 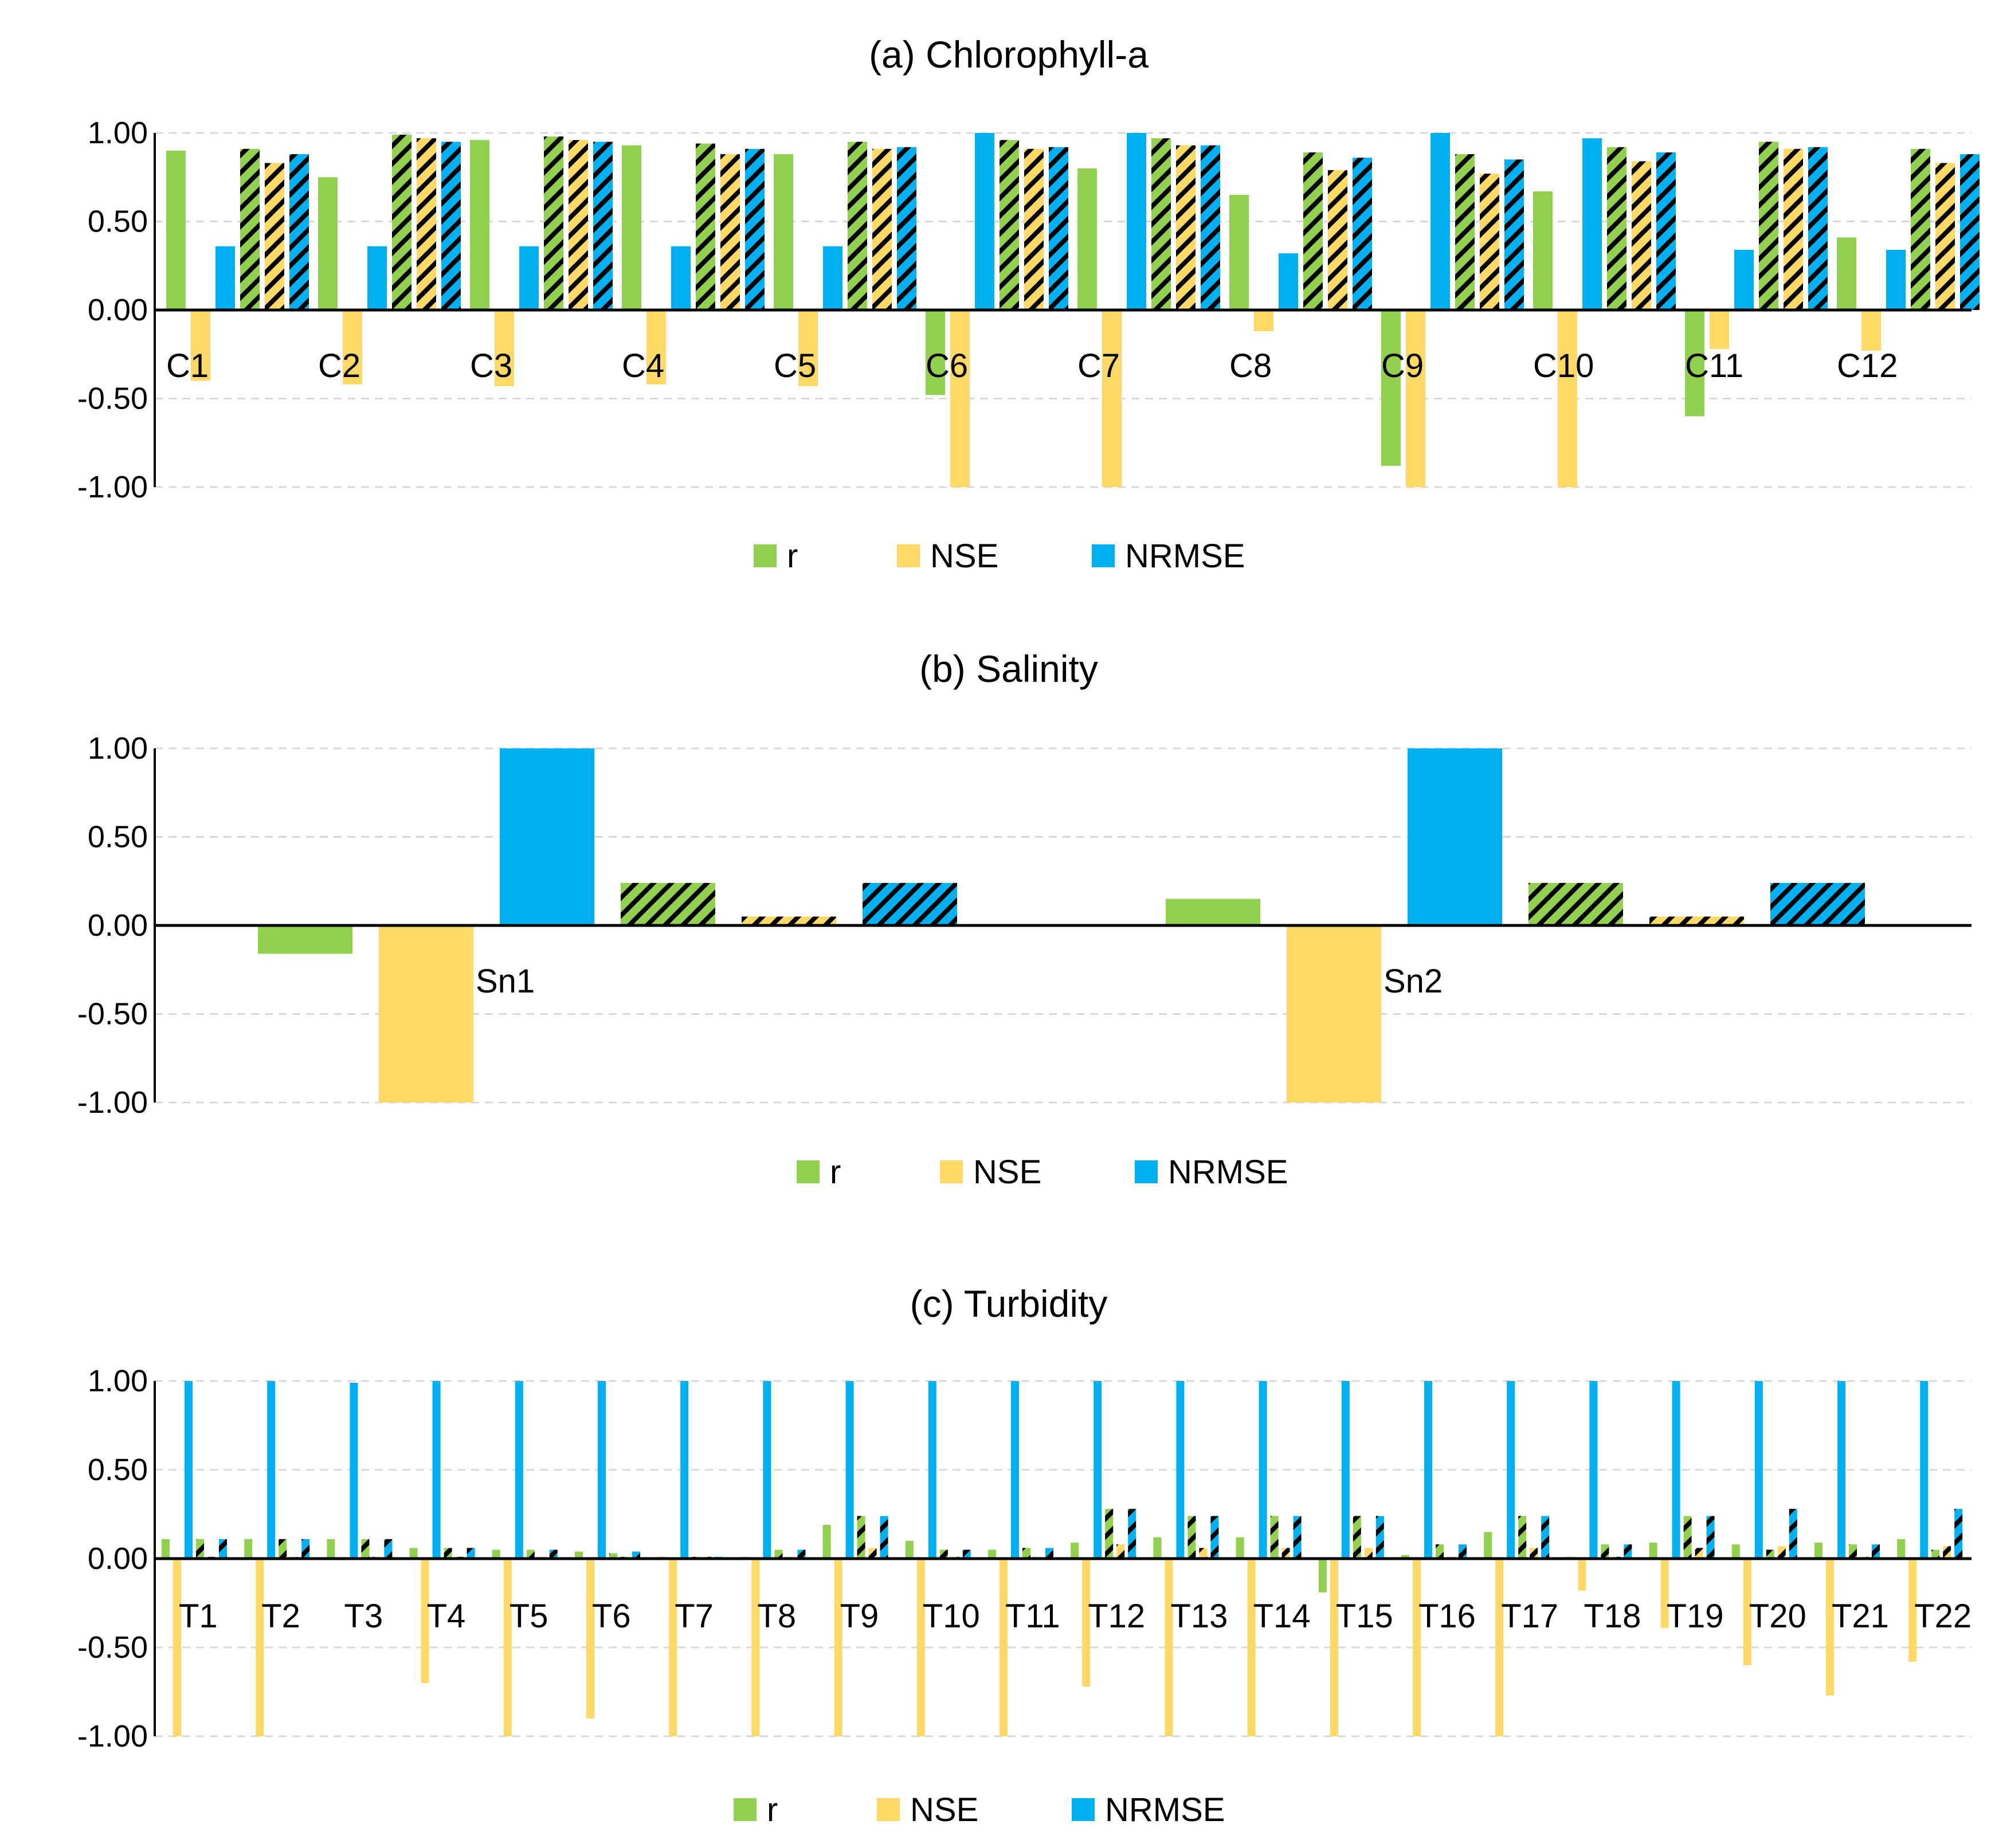 I want to click on bar-r-hatched-T22, so click(x=1935, y=1554).